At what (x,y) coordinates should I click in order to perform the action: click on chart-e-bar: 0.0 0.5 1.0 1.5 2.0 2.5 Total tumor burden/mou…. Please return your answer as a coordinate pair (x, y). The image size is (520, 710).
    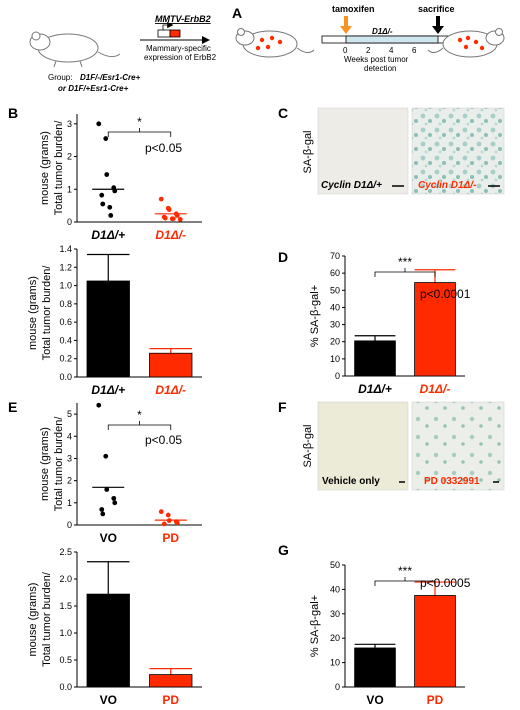
    Looking at the image, I should click on (114, 627).